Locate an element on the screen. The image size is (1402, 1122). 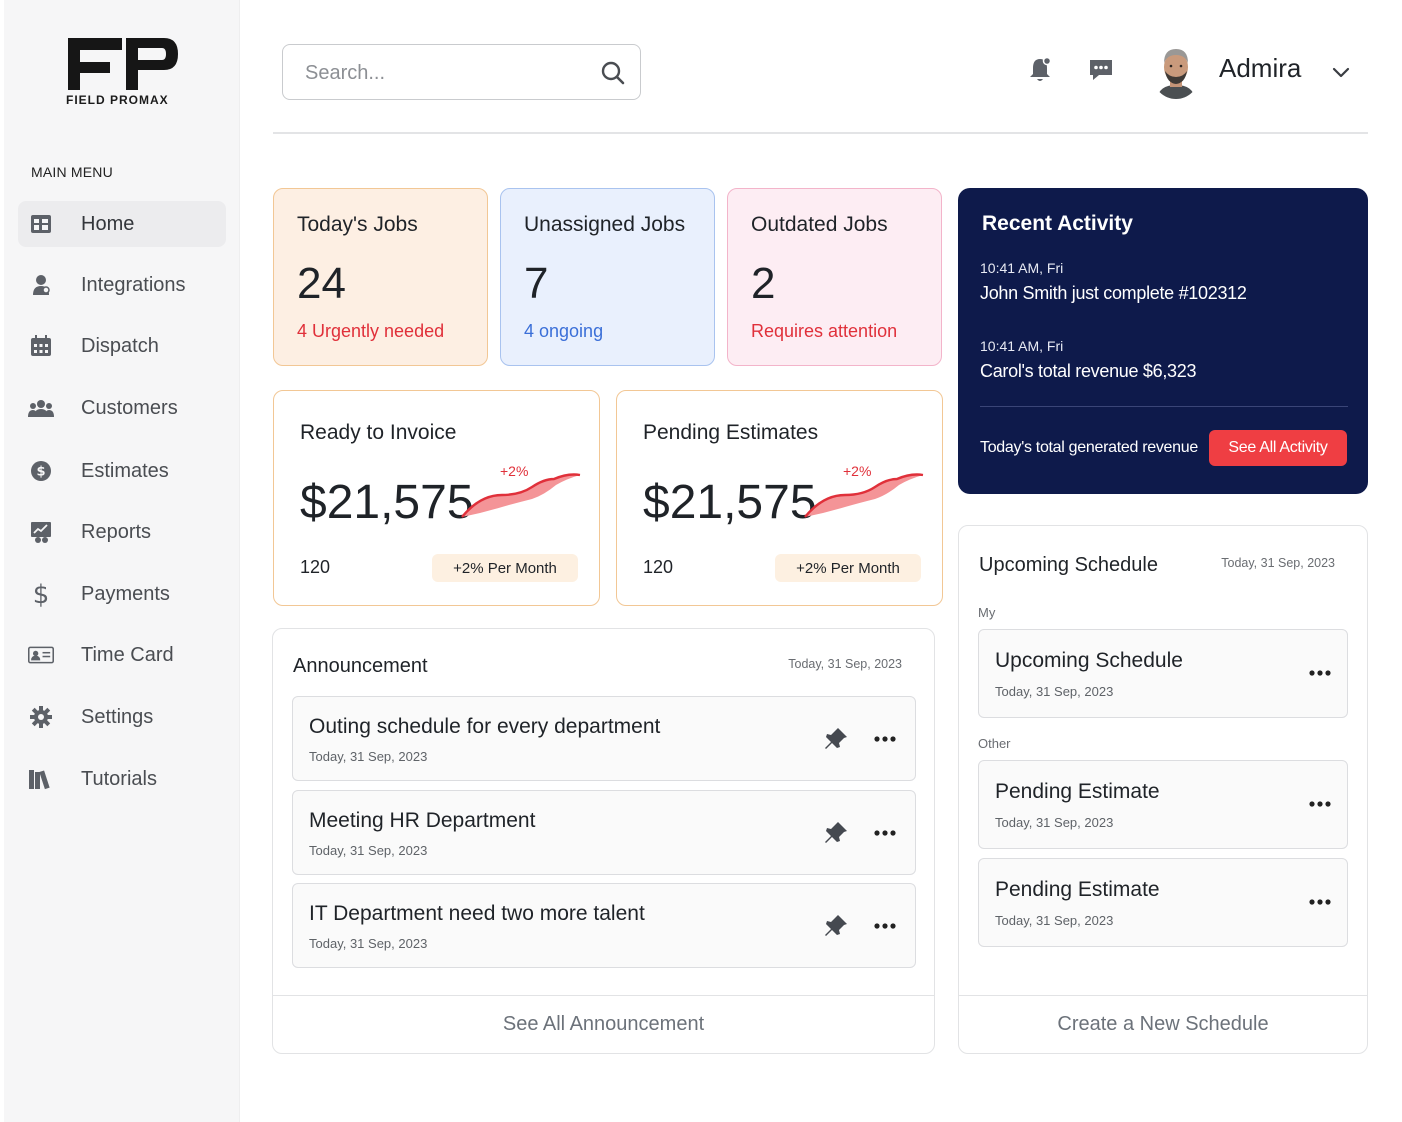
activity-divider is located at coordinates (1164, 406).